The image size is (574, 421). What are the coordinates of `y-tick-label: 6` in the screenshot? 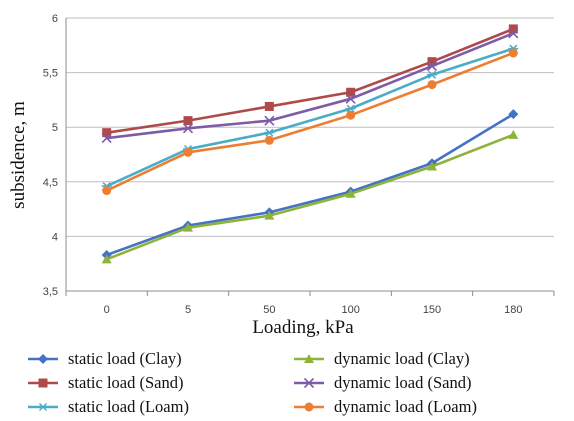 It's located at (55, 19).